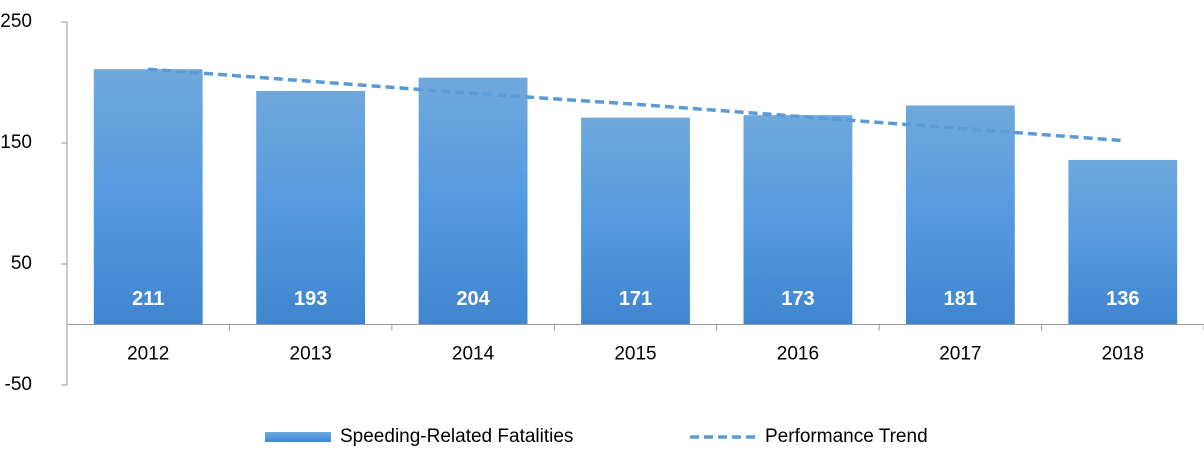 The width and height of the screenshot is (1204, 450). I want to click on data-label: 173, so click(797, 299).